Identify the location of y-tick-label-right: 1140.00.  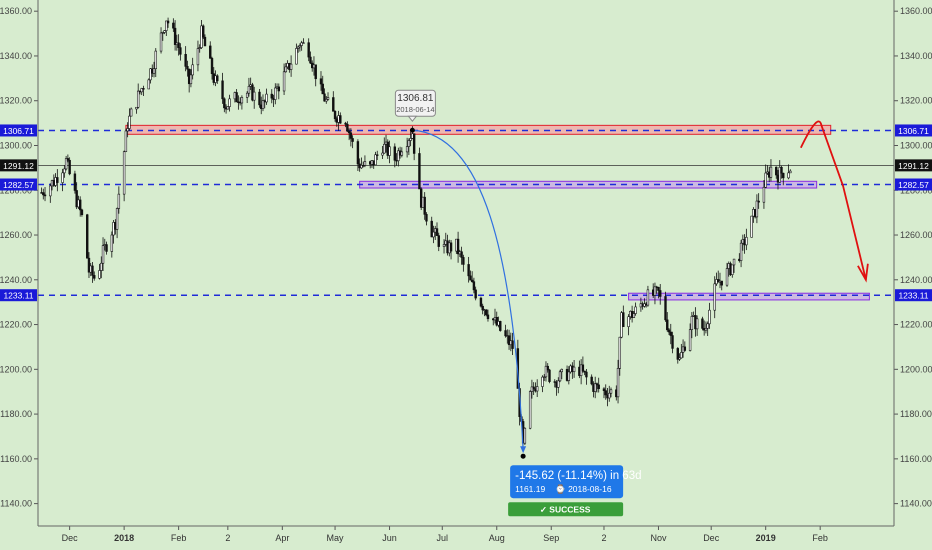
(916, 504).